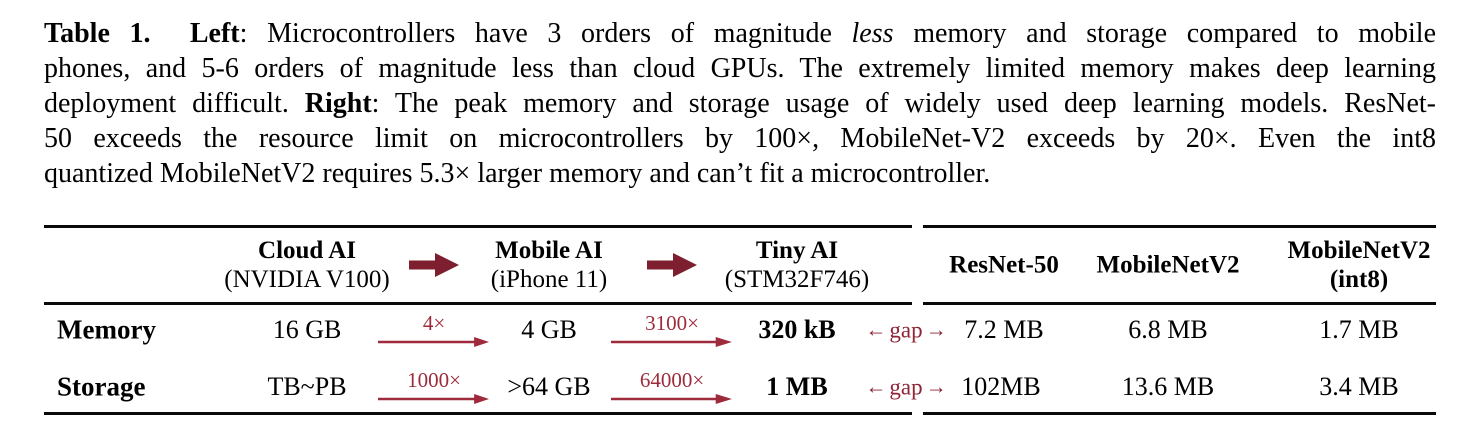 The width and height of the screenshot is (1480, 444). Describe the element at coordinates (1004, 329) in the screenshot. I see `cell-memory-resnet50: 7.2 MB` at that location.